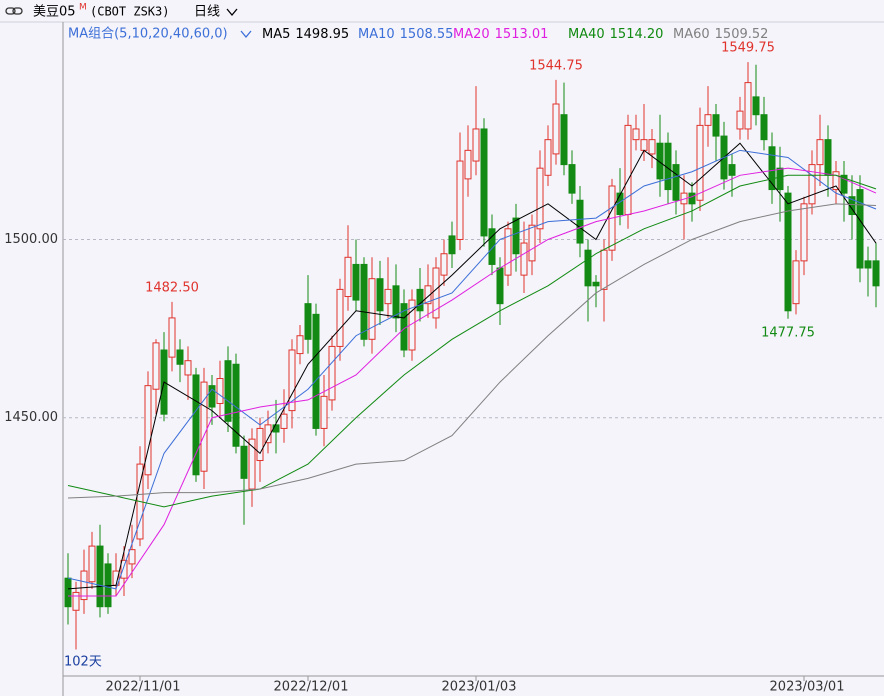  Describe the element at coordinates (479, 687) in the screenshot. I see `x-tick-label: 2023/01/03` at that location.